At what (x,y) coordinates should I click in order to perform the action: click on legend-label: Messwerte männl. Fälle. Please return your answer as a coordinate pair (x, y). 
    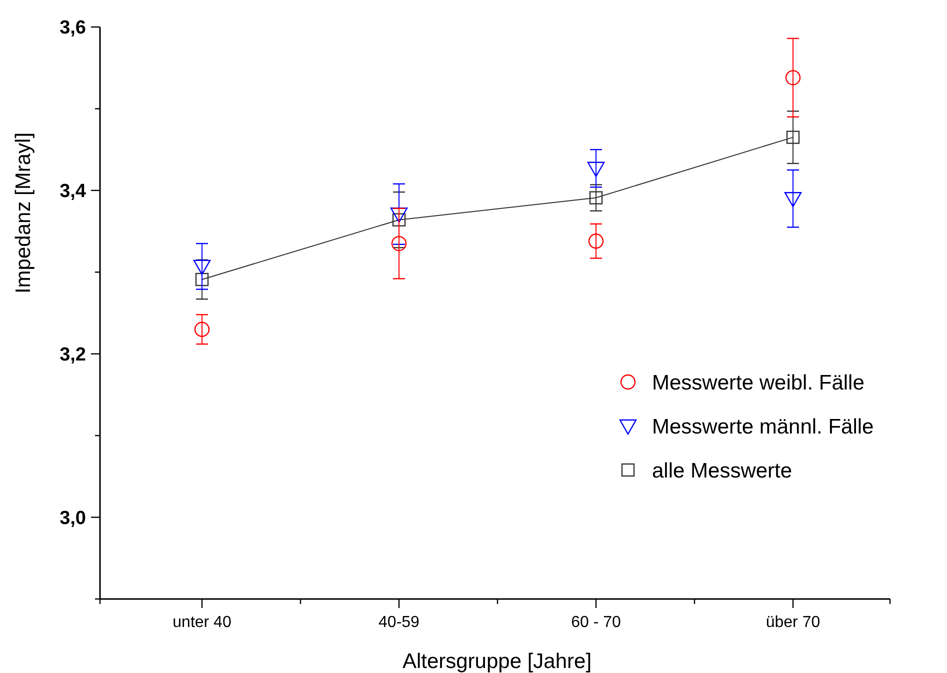
    Looking at the image, I should click on (763, 426).